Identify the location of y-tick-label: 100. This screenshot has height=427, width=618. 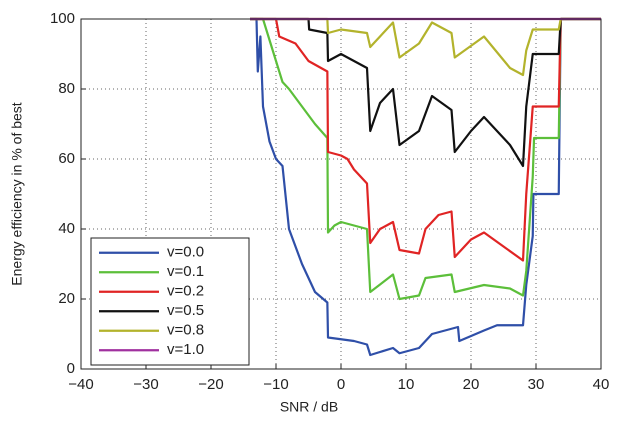
(62, 18).